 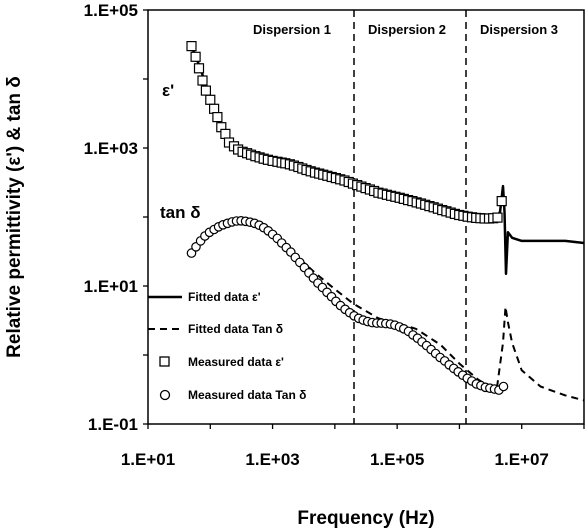 What do you see at coordinates (236, 362) in the screenshot?
I see `legend-label: Measured data ε'` at bounding box center [236, 362].